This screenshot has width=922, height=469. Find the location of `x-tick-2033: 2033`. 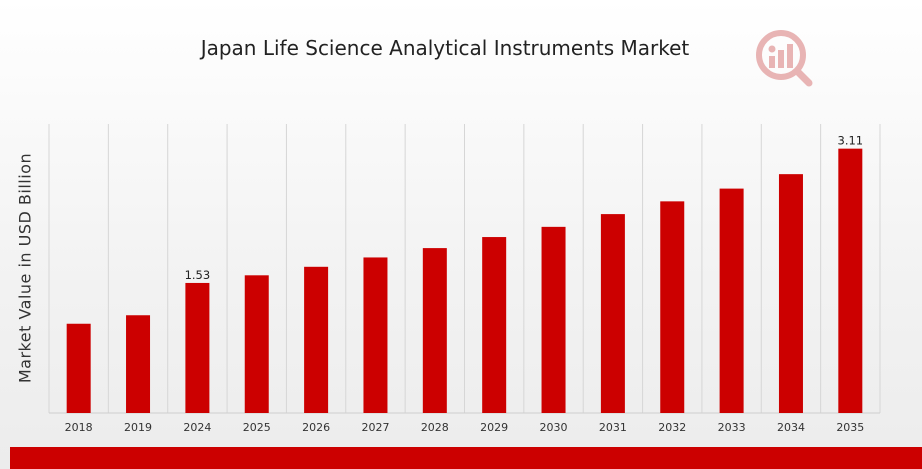

x-tick-2033: 2033 is located at coordinates (732, 427).